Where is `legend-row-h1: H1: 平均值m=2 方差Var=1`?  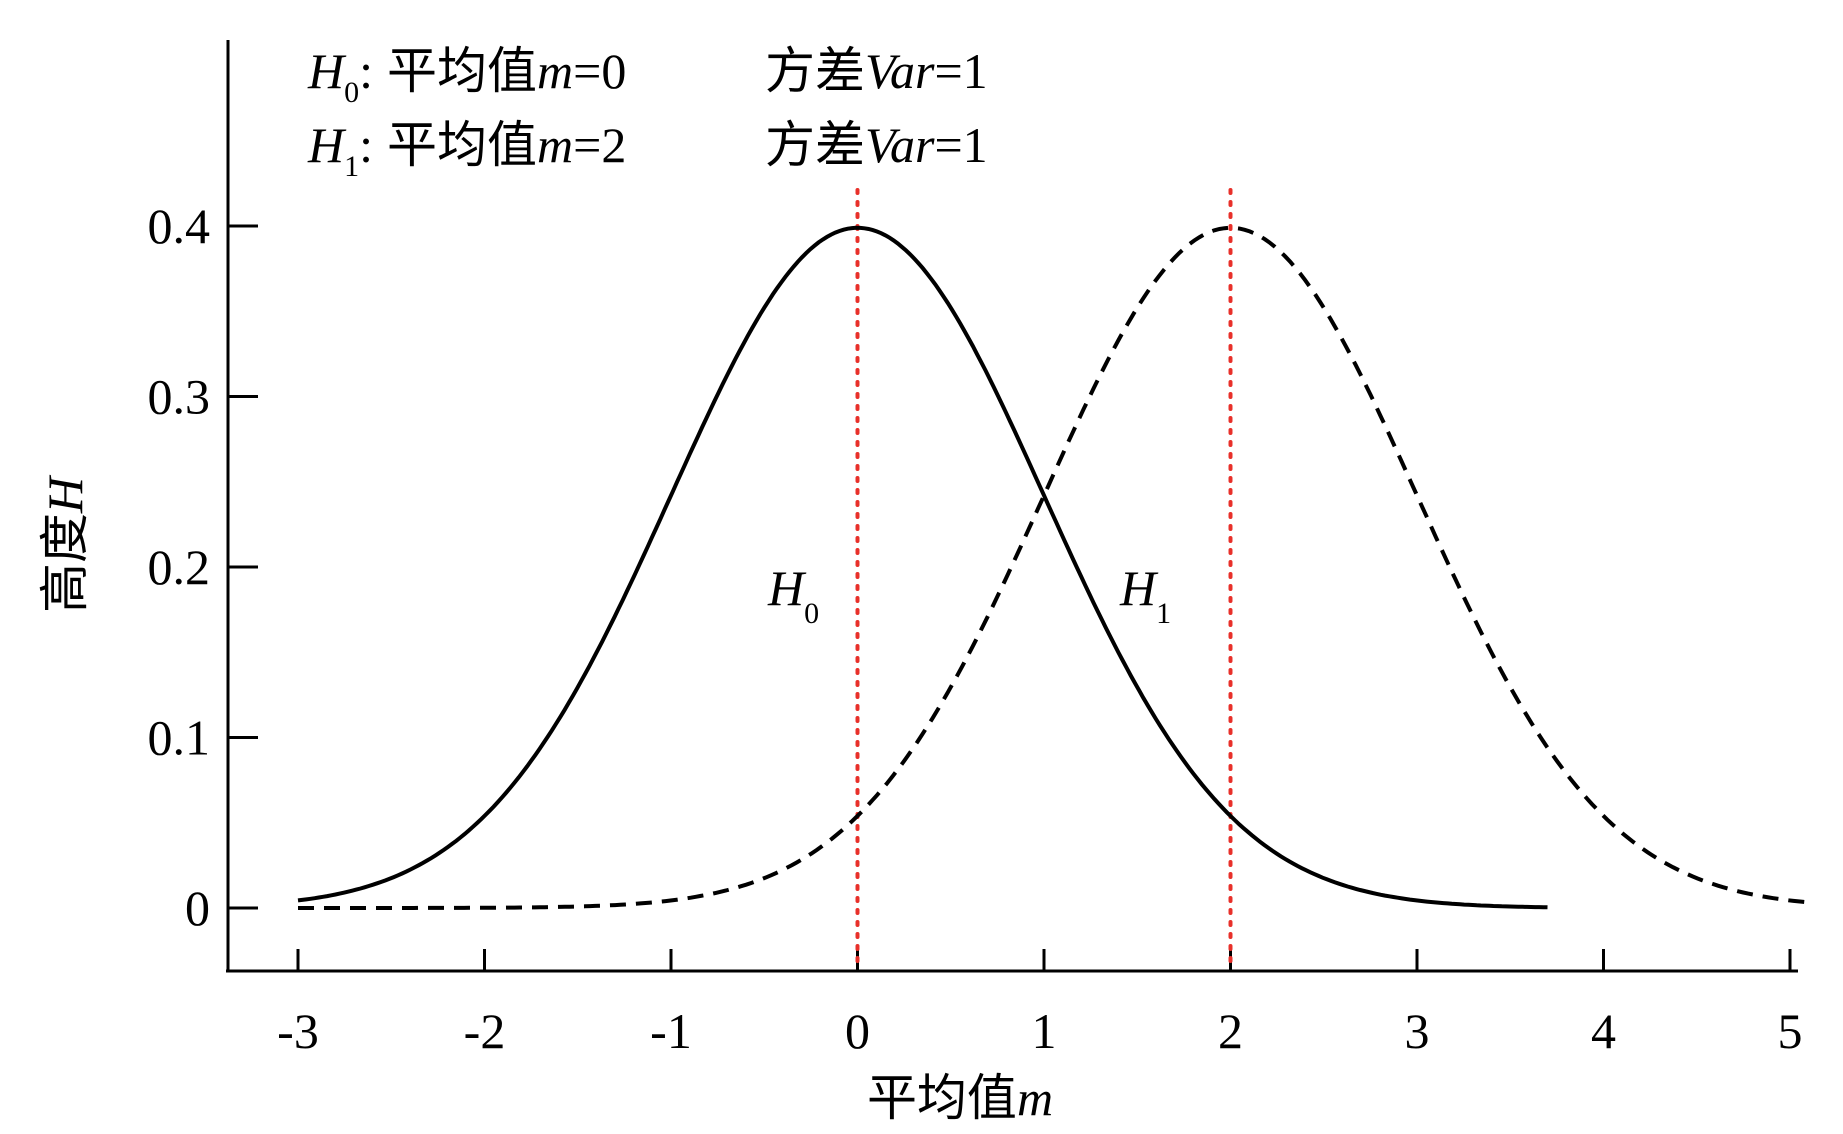 legend-row-h1: H1: 平均值m=2 方差Var=1 is located at coordinates (647, 149).